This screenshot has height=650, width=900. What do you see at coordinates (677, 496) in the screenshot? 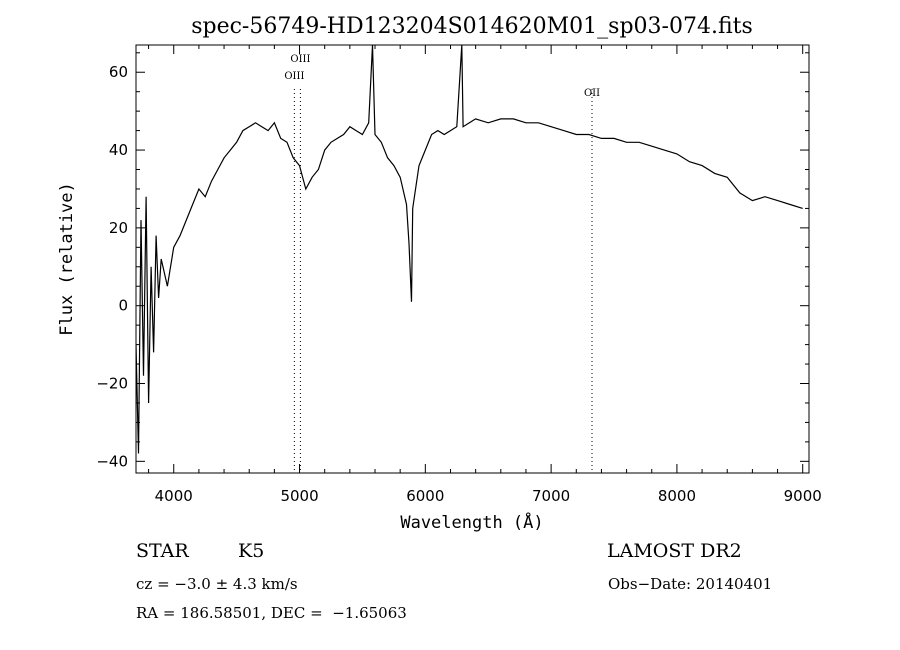
I see `x-tick-label: 8000` at bounding box center [677, 496].